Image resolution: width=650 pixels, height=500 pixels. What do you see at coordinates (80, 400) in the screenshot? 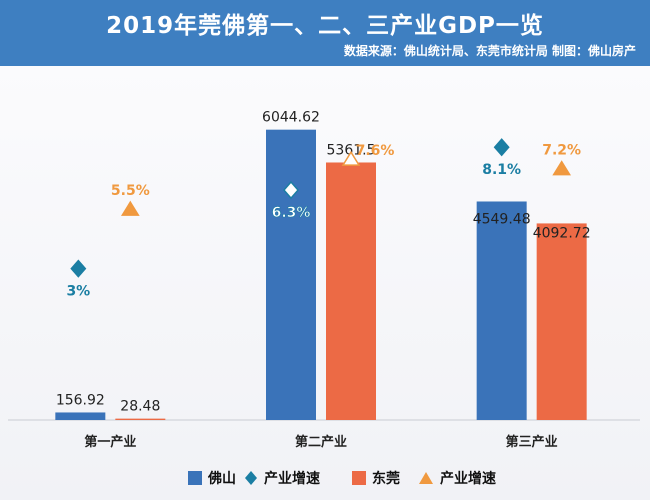
I see `value-label-foshan-1: 156.92` at bounding box center [80, 400].